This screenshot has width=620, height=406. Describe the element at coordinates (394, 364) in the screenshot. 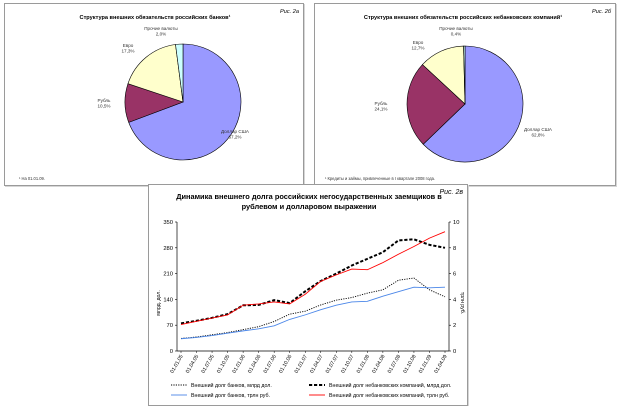

I see `x-tick-label: 01.07.08` at that location.